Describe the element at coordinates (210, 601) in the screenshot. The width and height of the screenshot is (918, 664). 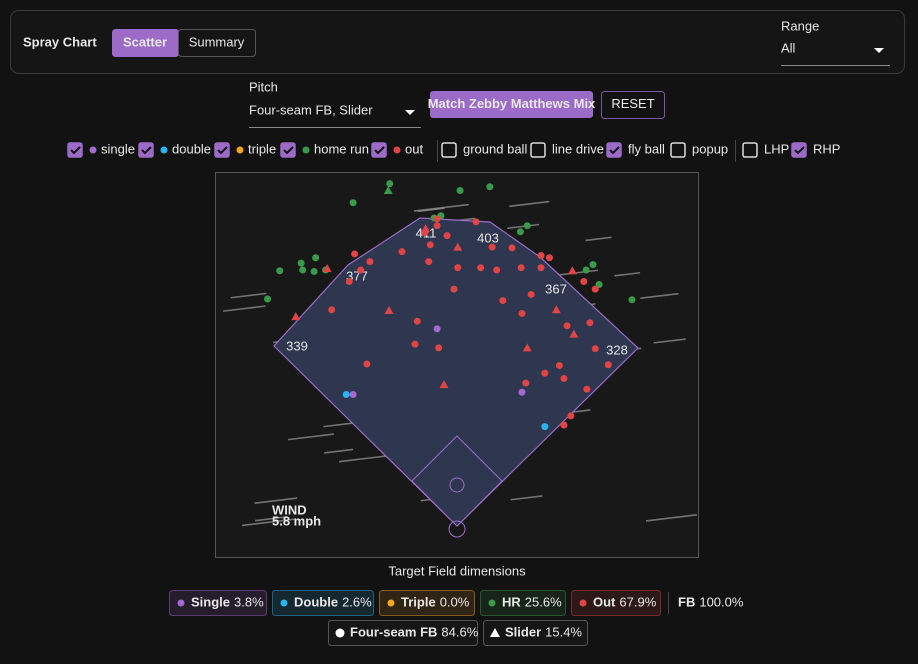
I see `chip-label: Single` at that location.